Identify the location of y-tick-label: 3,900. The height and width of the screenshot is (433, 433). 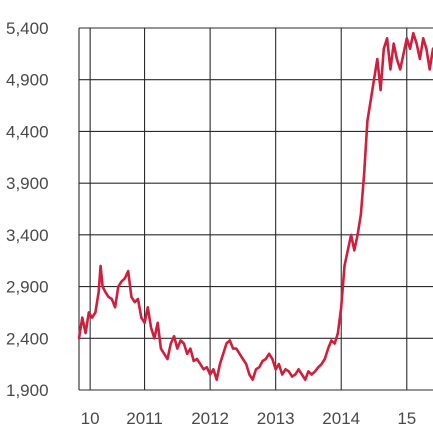
(27, 183).